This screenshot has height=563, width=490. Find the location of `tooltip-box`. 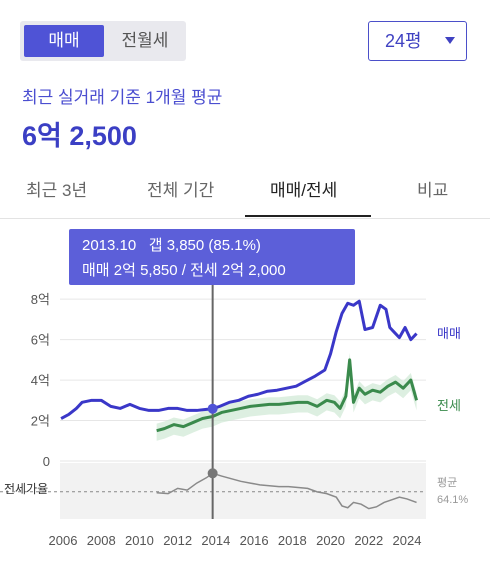

tooltip-box is located at coordinates (212, 257).